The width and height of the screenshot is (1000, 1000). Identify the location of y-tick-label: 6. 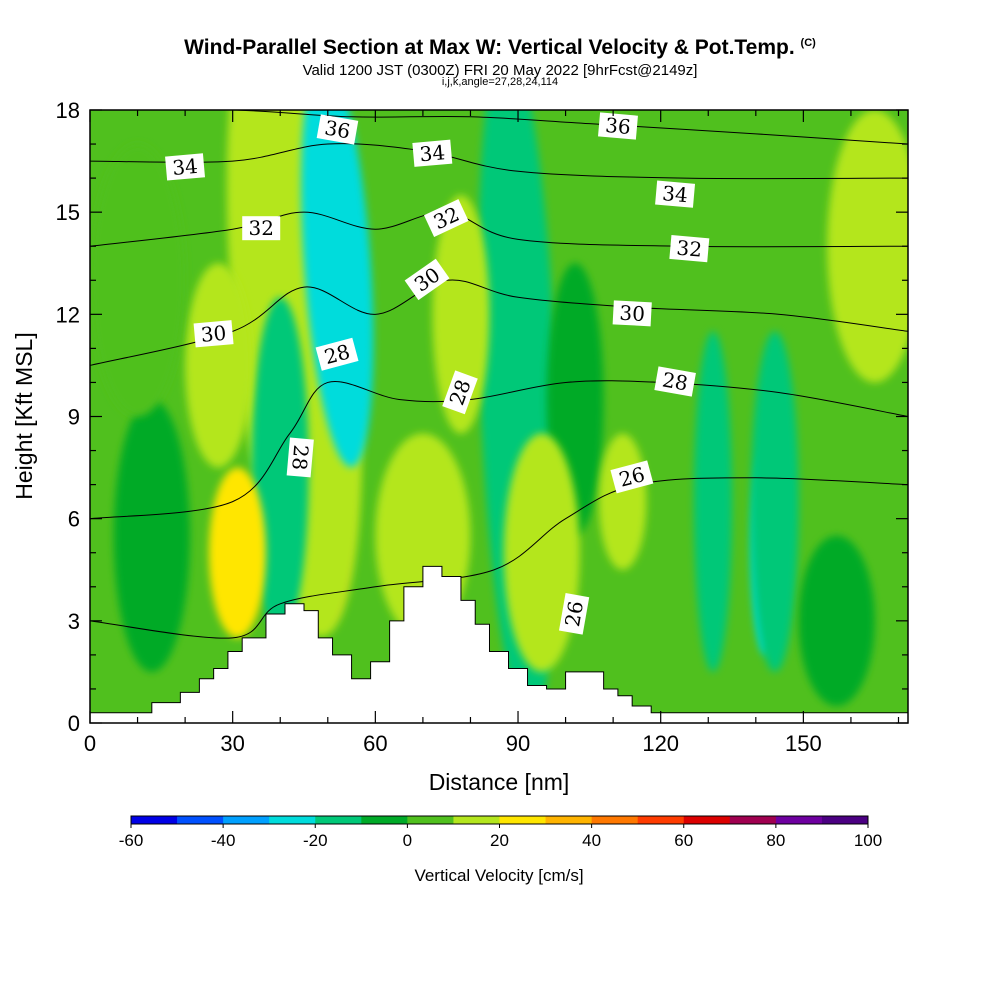
(74, 519).